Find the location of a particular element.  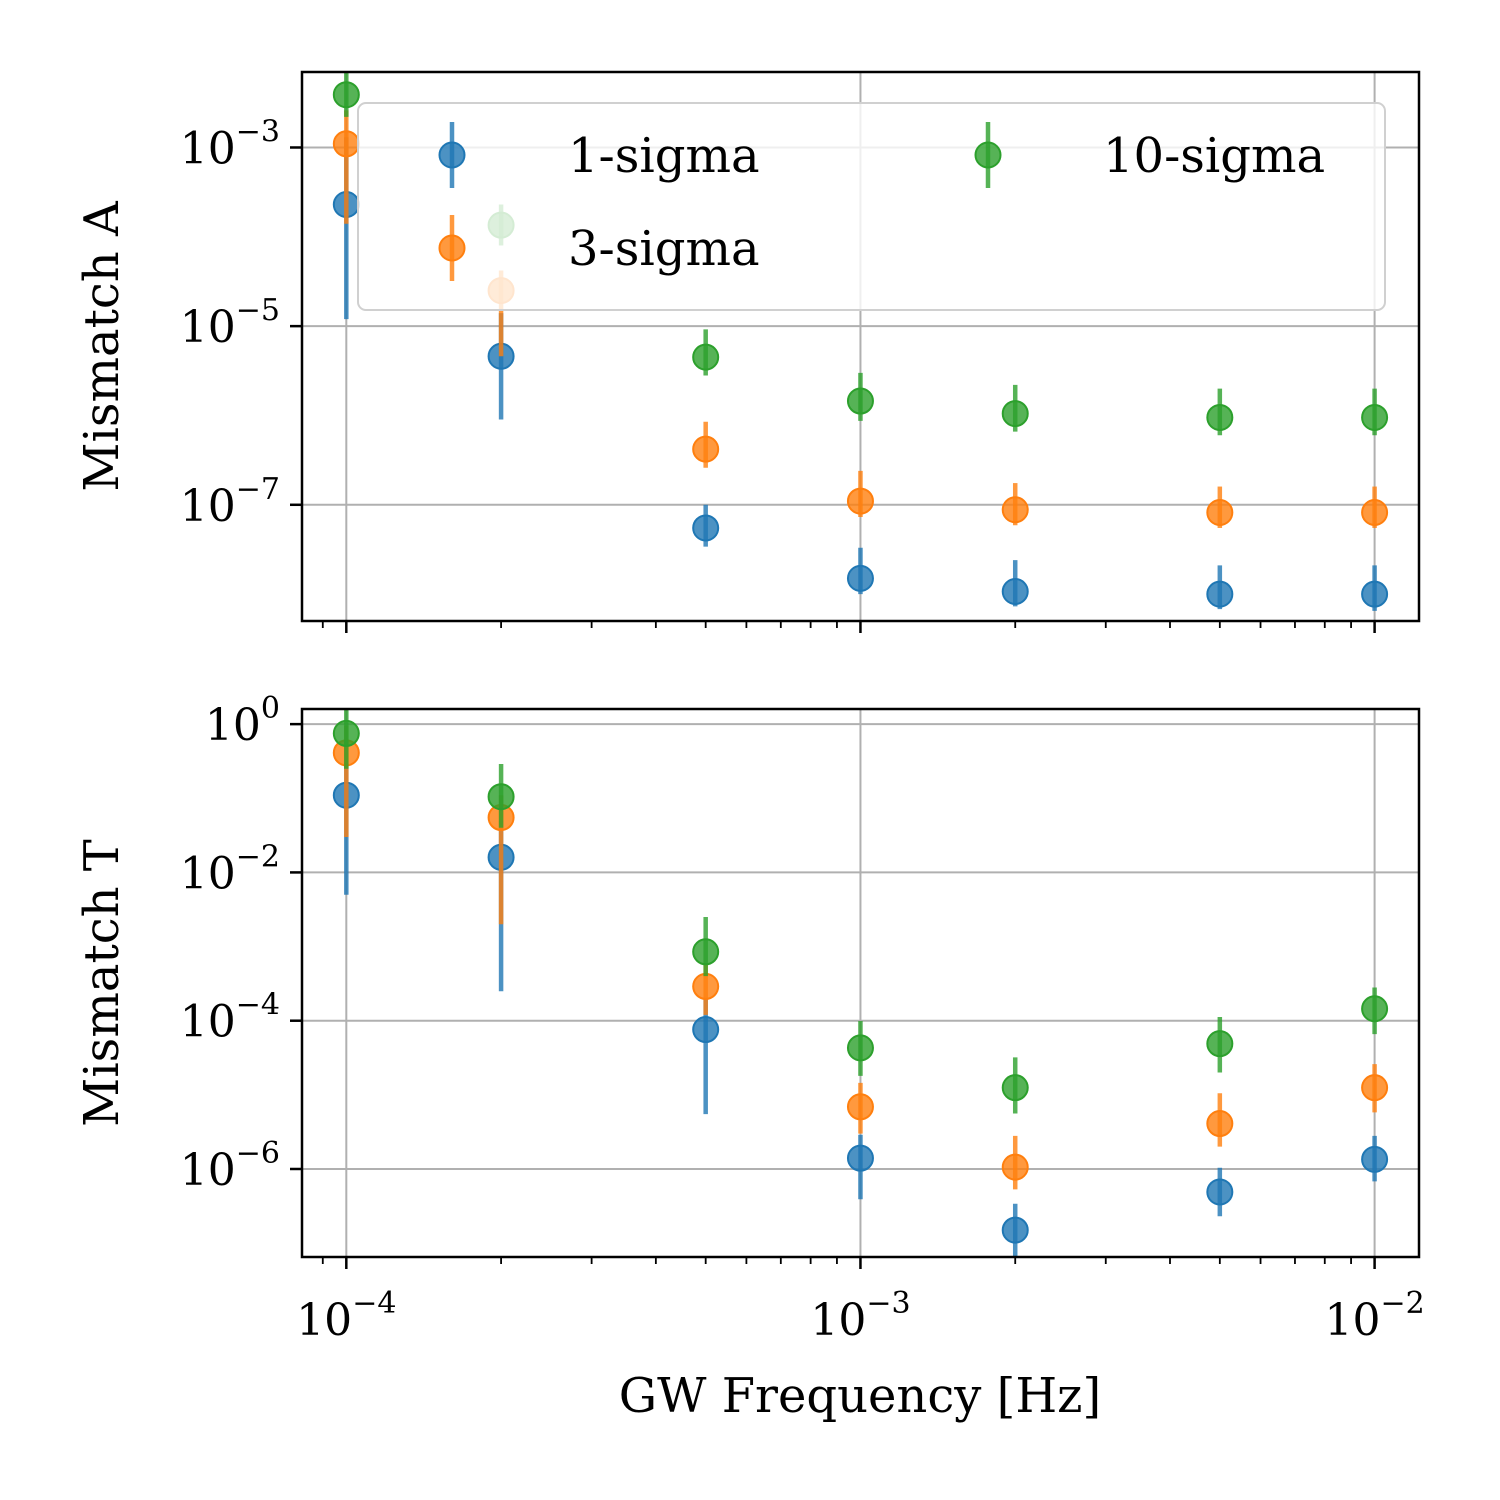

x-tick-label: 10⁻² is located at coordinates (1374, 1316).